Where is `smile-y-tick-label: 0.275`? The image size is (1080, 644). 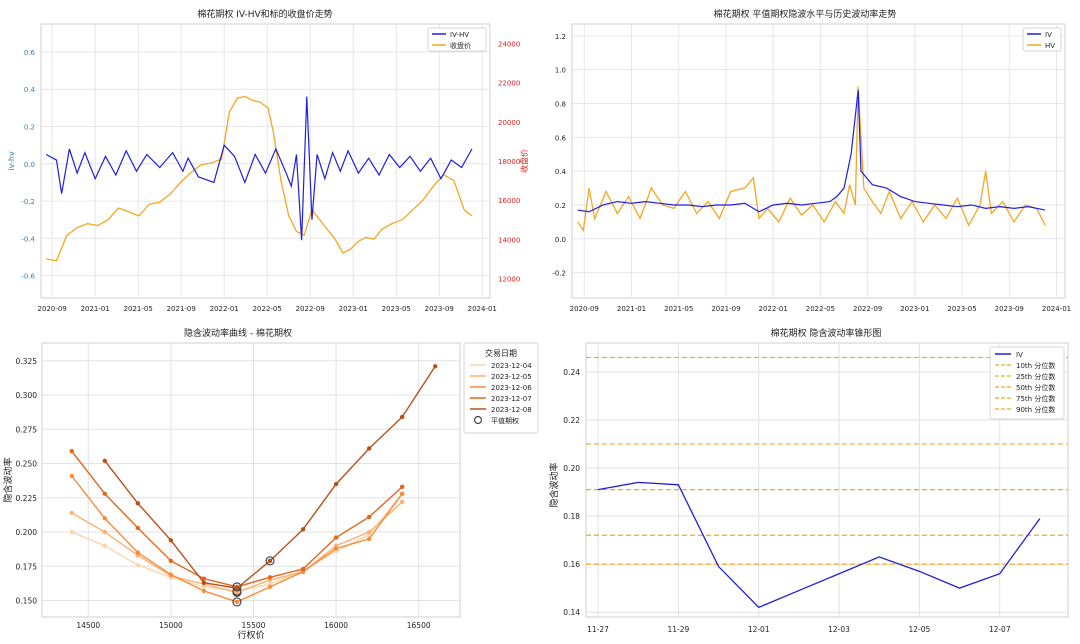 smile-y-tick-label: 0.275 is located at coordinates (27, 429).